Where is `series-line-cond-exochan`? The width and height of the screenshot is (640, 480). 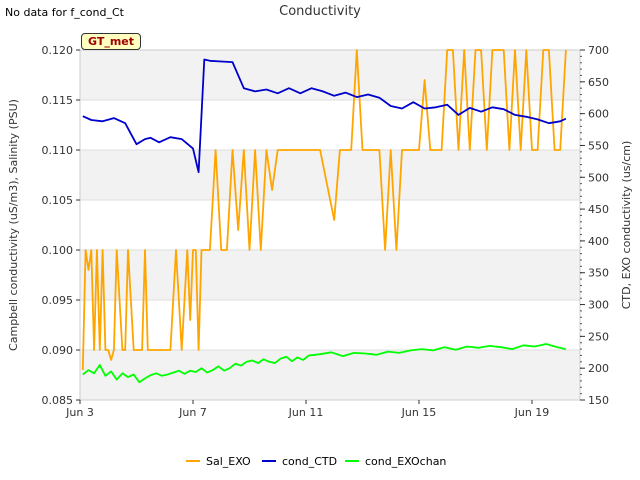 series-line-cond-exochan is located at coordinates (324, 363).